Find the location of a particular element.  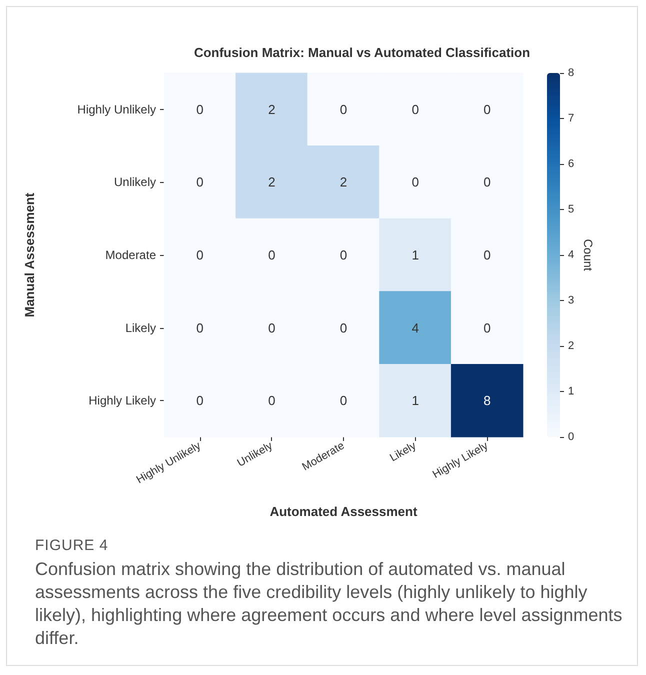

text: Confusion matrix showing the distribution of automated vs. manual assessments across the five credibility levels (highly unlikely to highly likely), highlighting where agreement occurs and where level assignments differ. is located at coordinates (329, 604).